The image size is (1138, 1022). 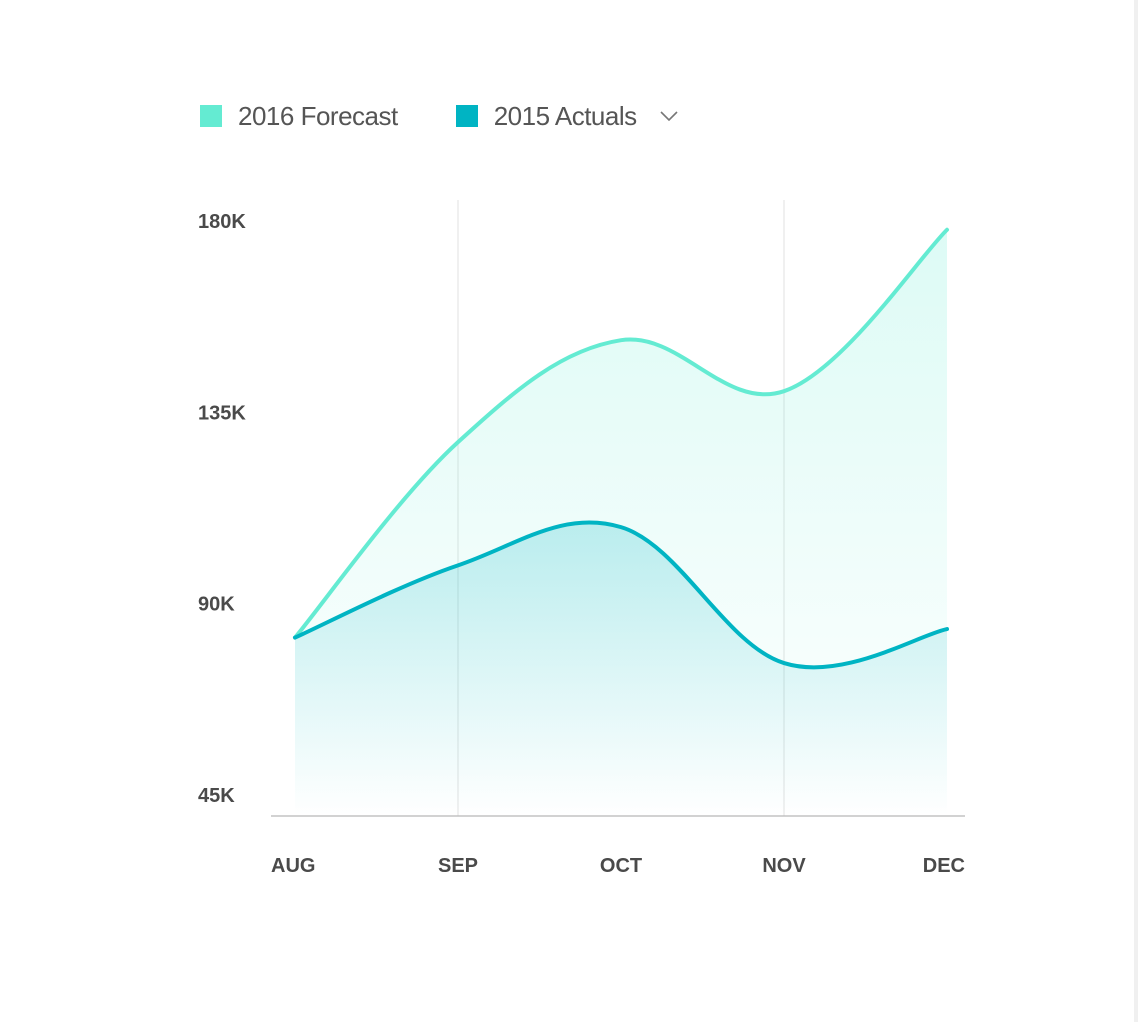 I want to click on y-axis-ticks: 180K 135K 90K 45K, so click(x=222, y=509).